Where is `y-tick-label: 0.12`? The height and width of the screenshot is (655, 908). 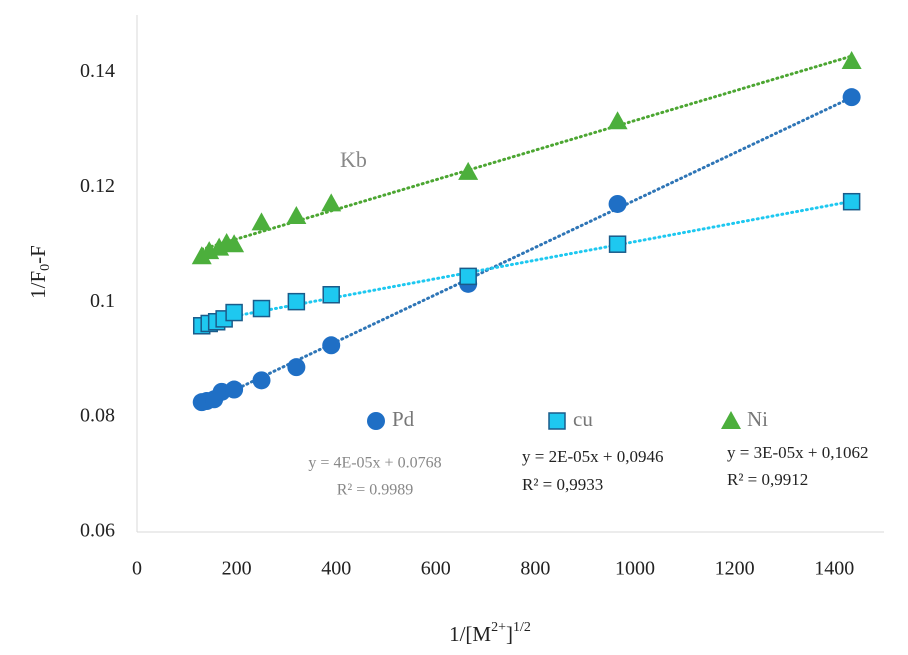
y-tick-label: 0.12 is located at coordinates (97, 186).